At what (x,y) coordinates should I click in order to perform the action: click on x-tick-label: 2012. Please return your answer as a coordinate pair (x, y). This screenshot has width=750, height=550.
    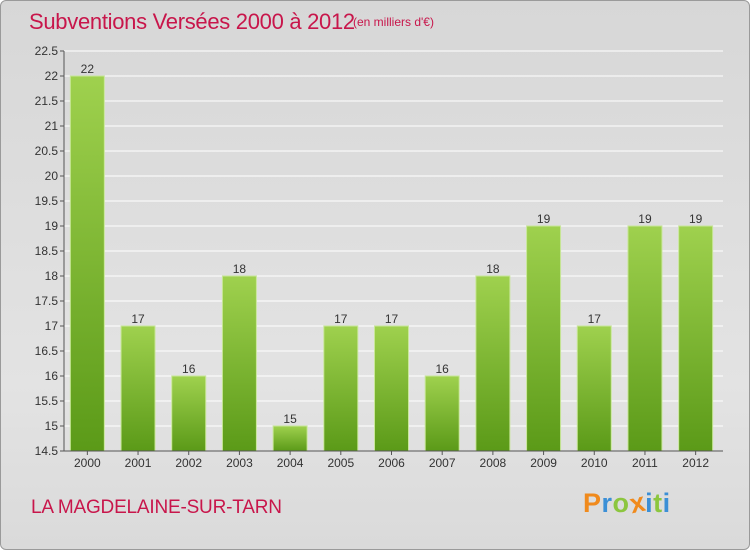
    Looking at the image, I should click on (695, 463).